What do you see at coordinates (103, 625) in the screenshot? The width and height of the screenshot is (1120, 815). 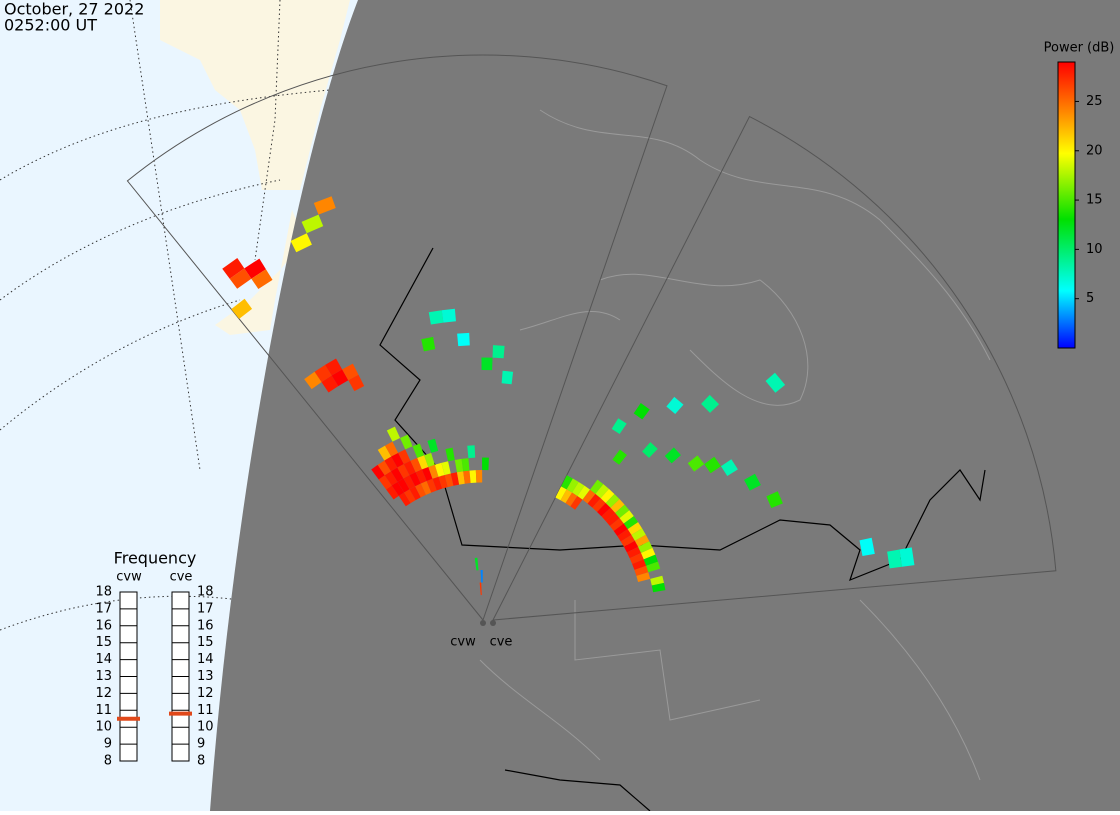 I see `frequency-tick-label: 16` at bounding box center [103, 625].